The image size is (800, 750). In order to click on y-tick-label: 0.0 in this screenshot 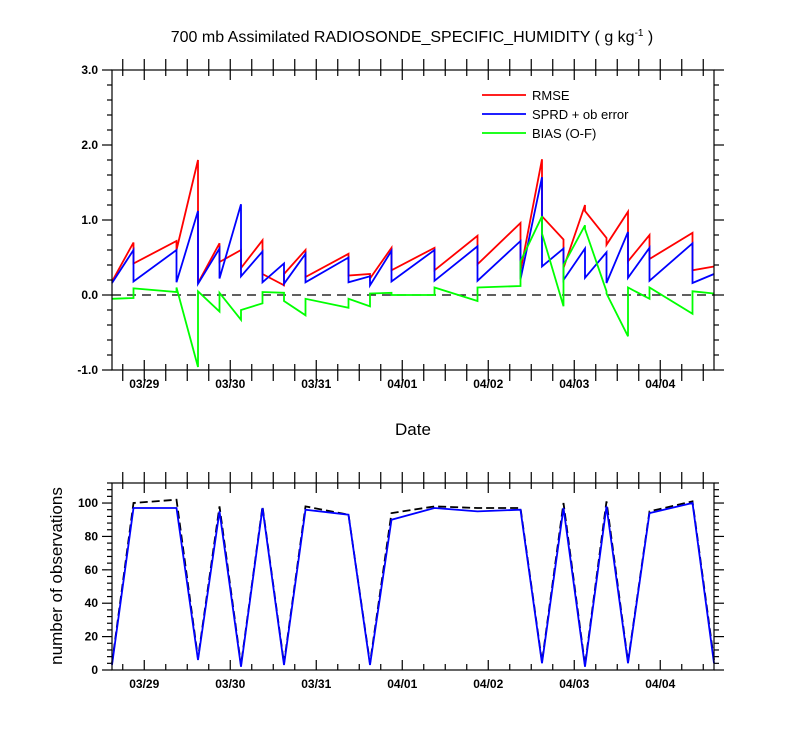, I will do `click(89, 295)`.